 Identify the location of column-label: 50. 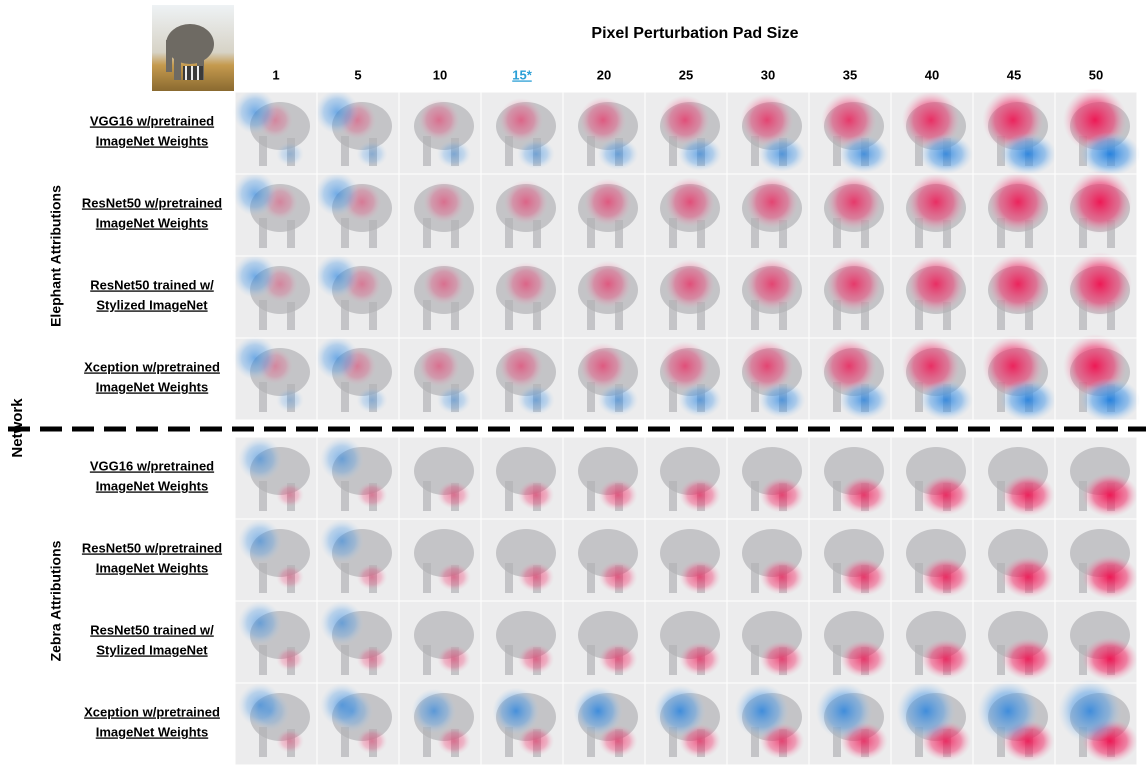
(1096, 74).